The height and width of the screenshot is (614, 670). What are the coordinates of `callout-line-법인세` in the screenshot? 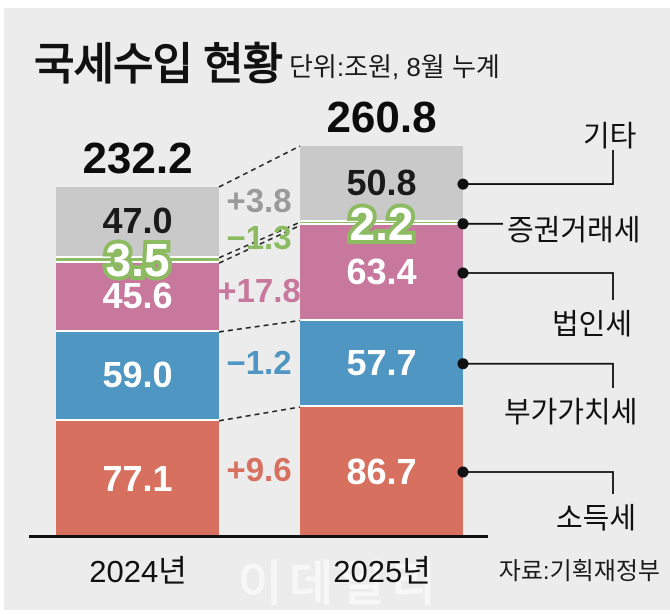 It's located at (538, 286).